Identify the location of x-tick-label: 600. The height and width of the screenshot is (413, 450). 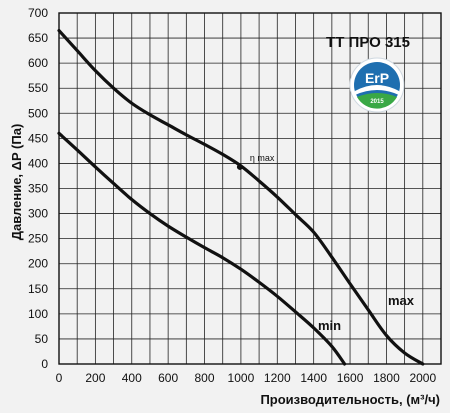
(168, 378).